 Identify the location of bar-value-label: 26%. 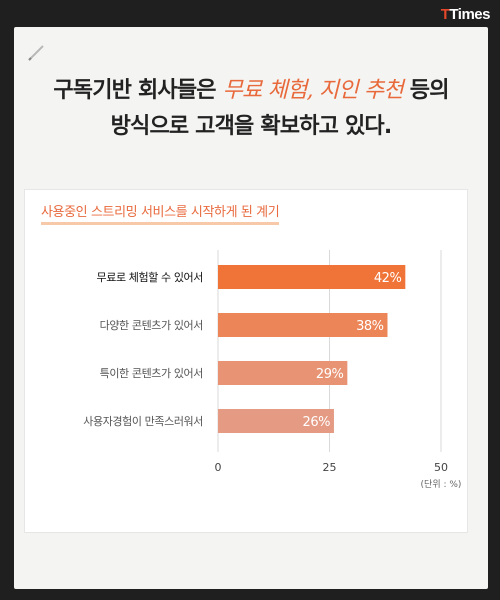
(317, 422).